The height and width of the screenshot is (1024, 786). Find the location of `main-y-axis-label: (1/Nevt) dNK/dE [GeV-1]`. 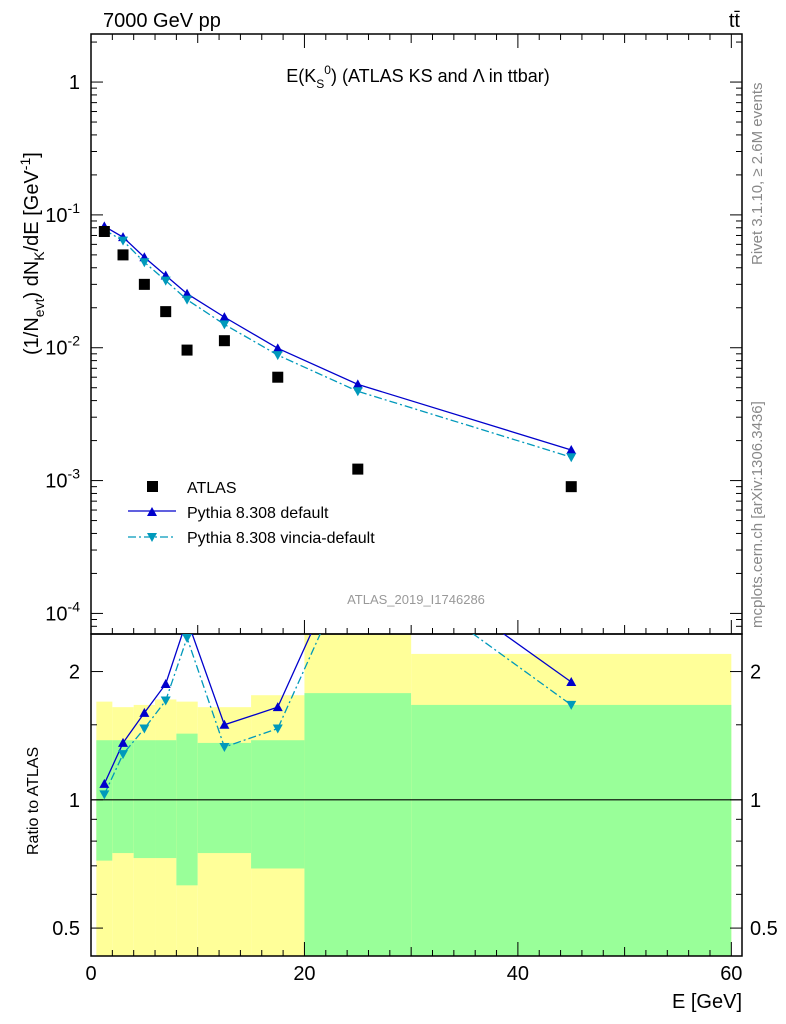

main-y-axis-label: (1/Nevt) dNK/dE [GeV-1] is located at coordinates (32, 253).